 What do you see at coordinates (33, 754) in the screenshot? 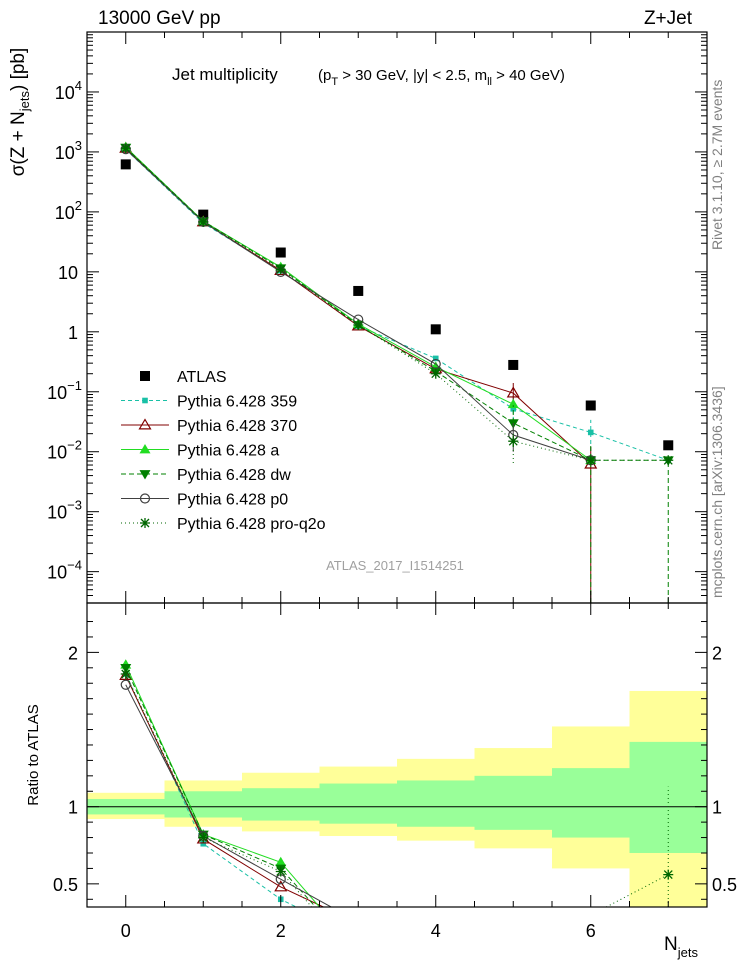
I see `ratio-ylabel: Ratio to ATLAS` at bounding box center [33, 754].